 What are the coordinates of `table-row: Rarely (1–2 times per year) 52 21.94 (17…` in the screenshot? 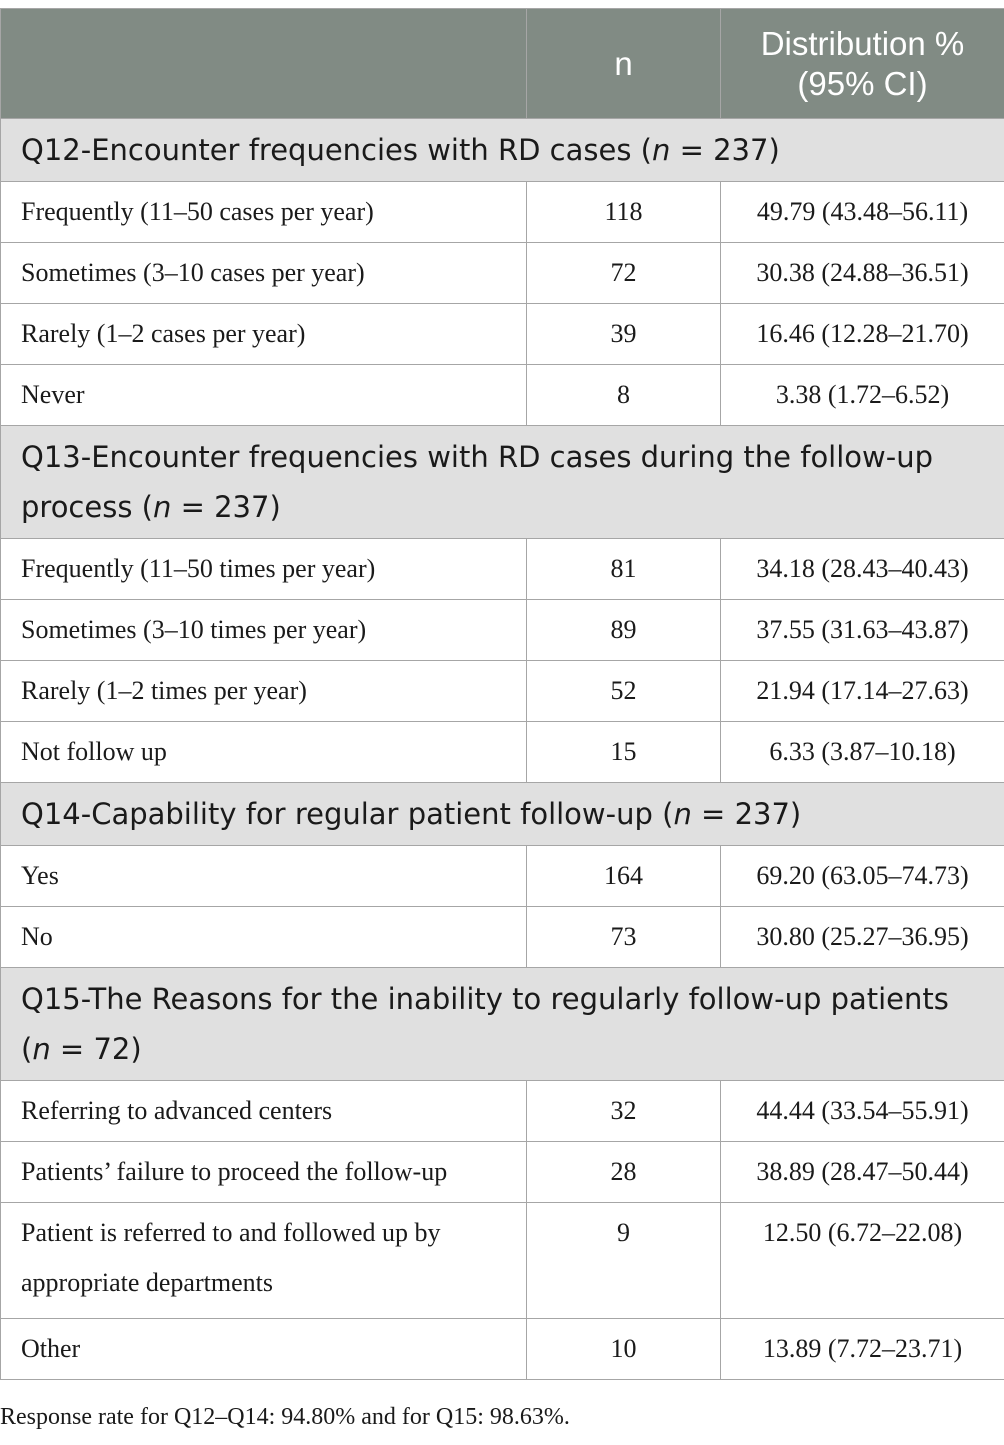 It's located at (502, 691).